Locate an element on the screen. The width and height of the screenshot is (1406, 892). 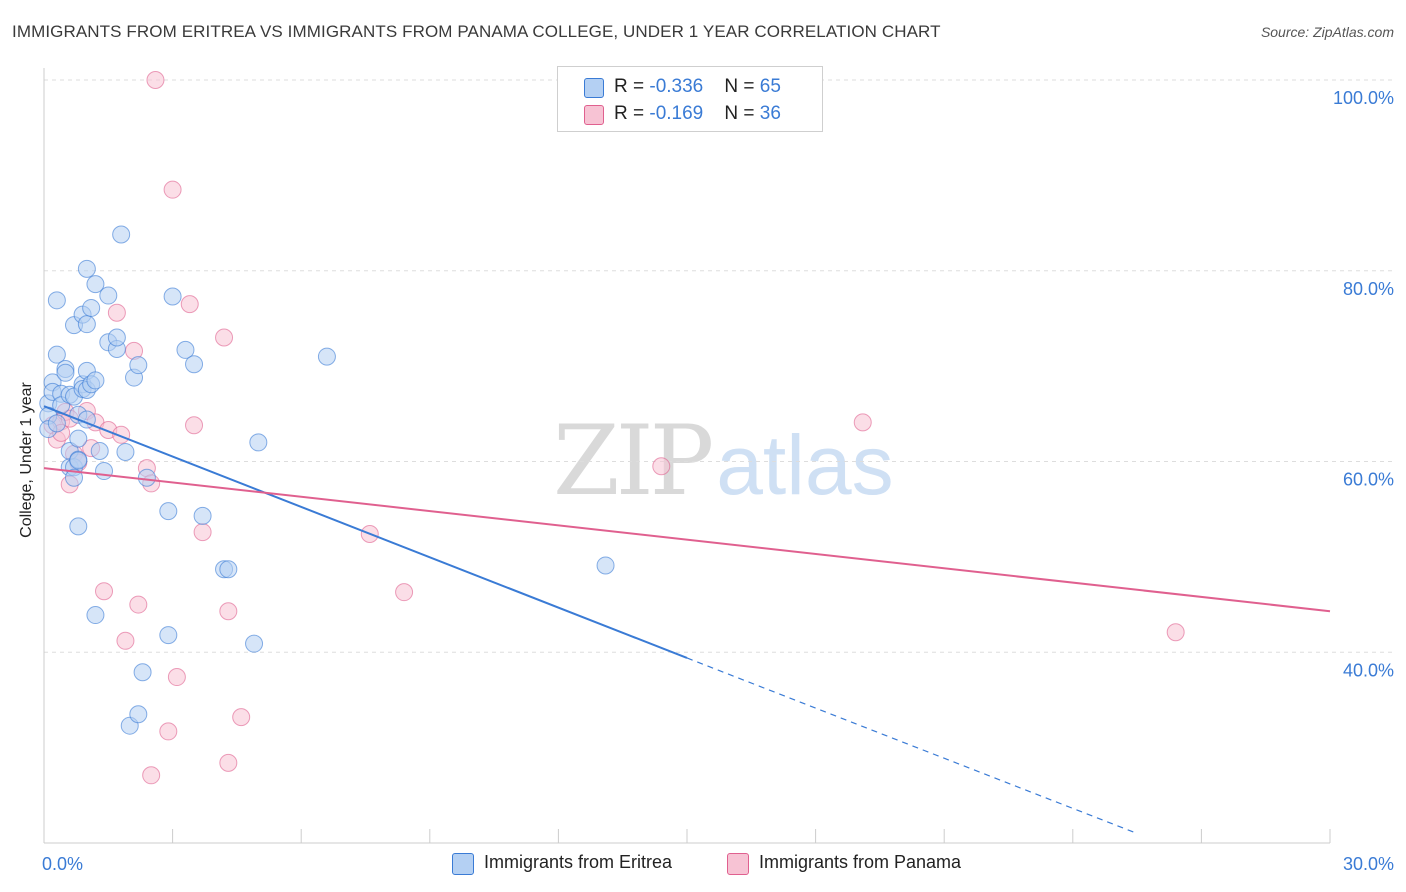
watermark: ZIPatlas is located at coordinates (723, 461).